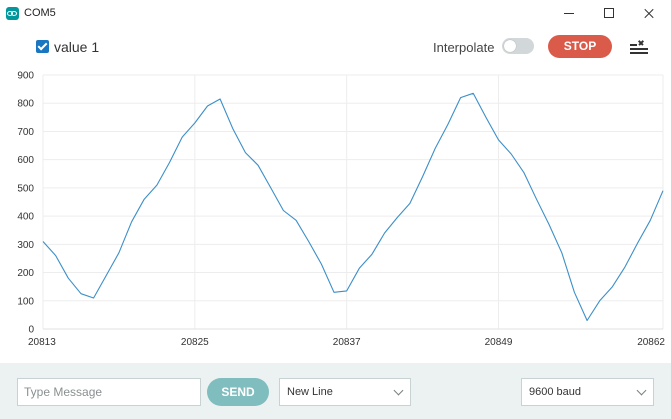 This screenshot has width=671, height=419. Describe the element at coordinates (25, 188) in the screenshot. I see `y-tick-label: 500` at that location.